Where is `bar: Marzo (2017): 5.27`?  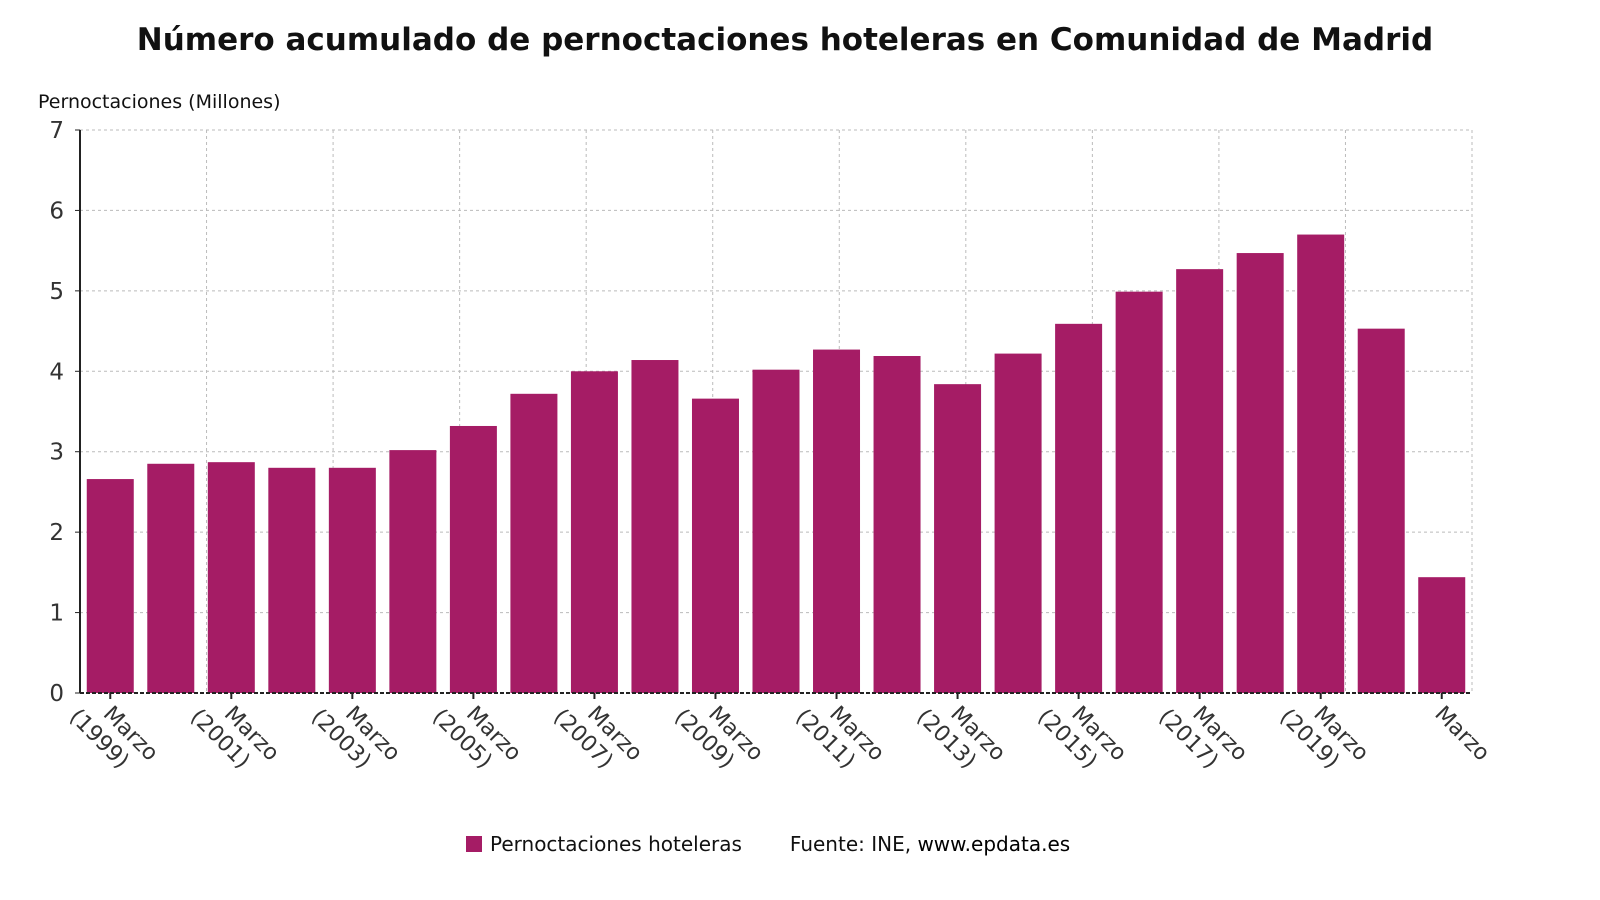
bar: Marzo (2017): 5.27 is located at coordinates (1200, 481).